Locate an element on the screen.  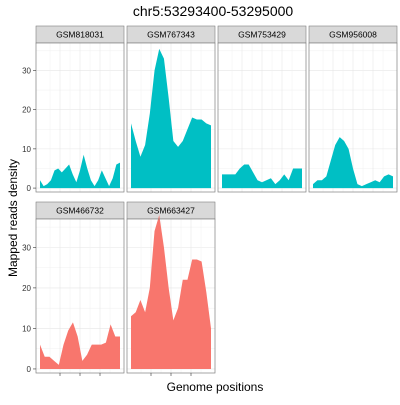
facet-panel: GSM753429 is located at coordinates (262, 109).